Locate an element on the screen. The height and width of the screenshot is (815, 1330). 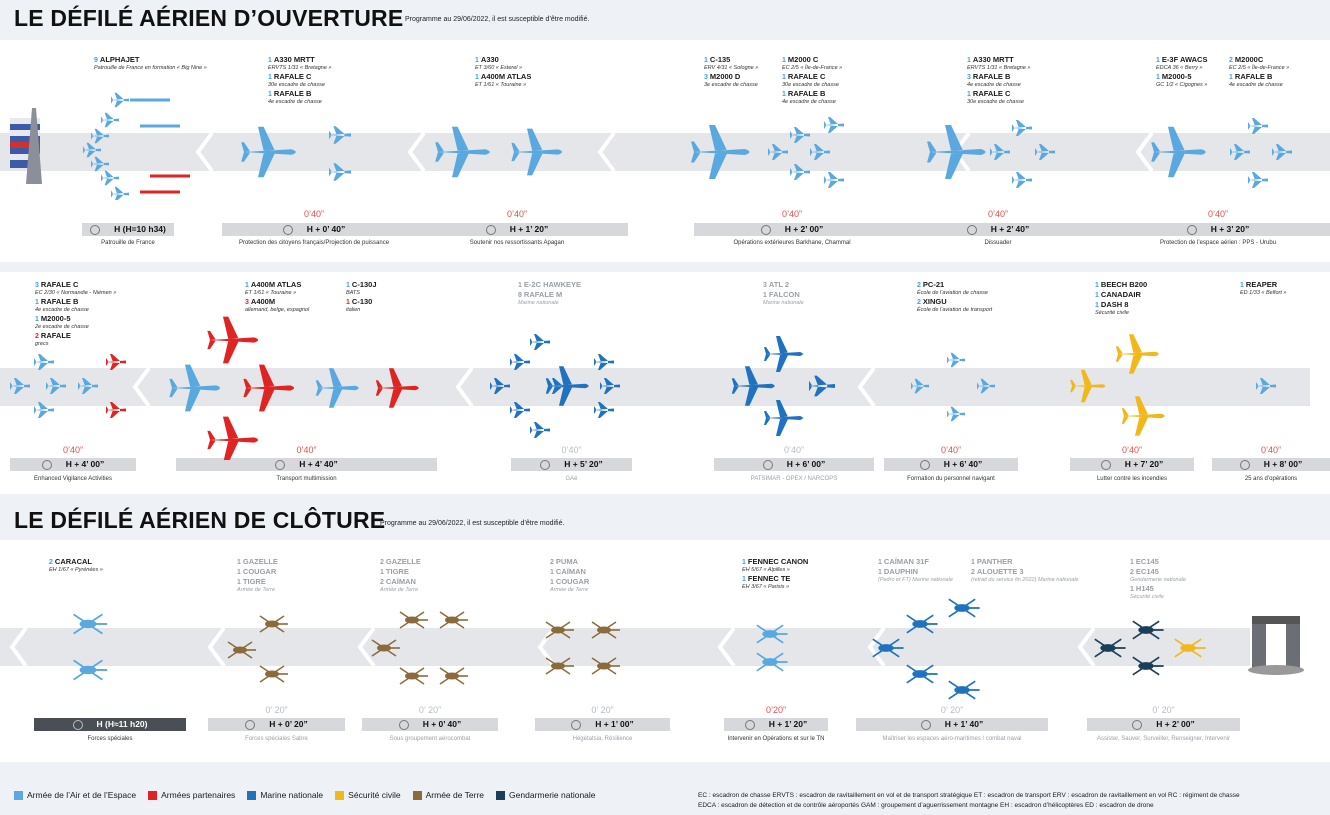
time-bar: H + 7’ 20” is located at coordinates (1132, 464).